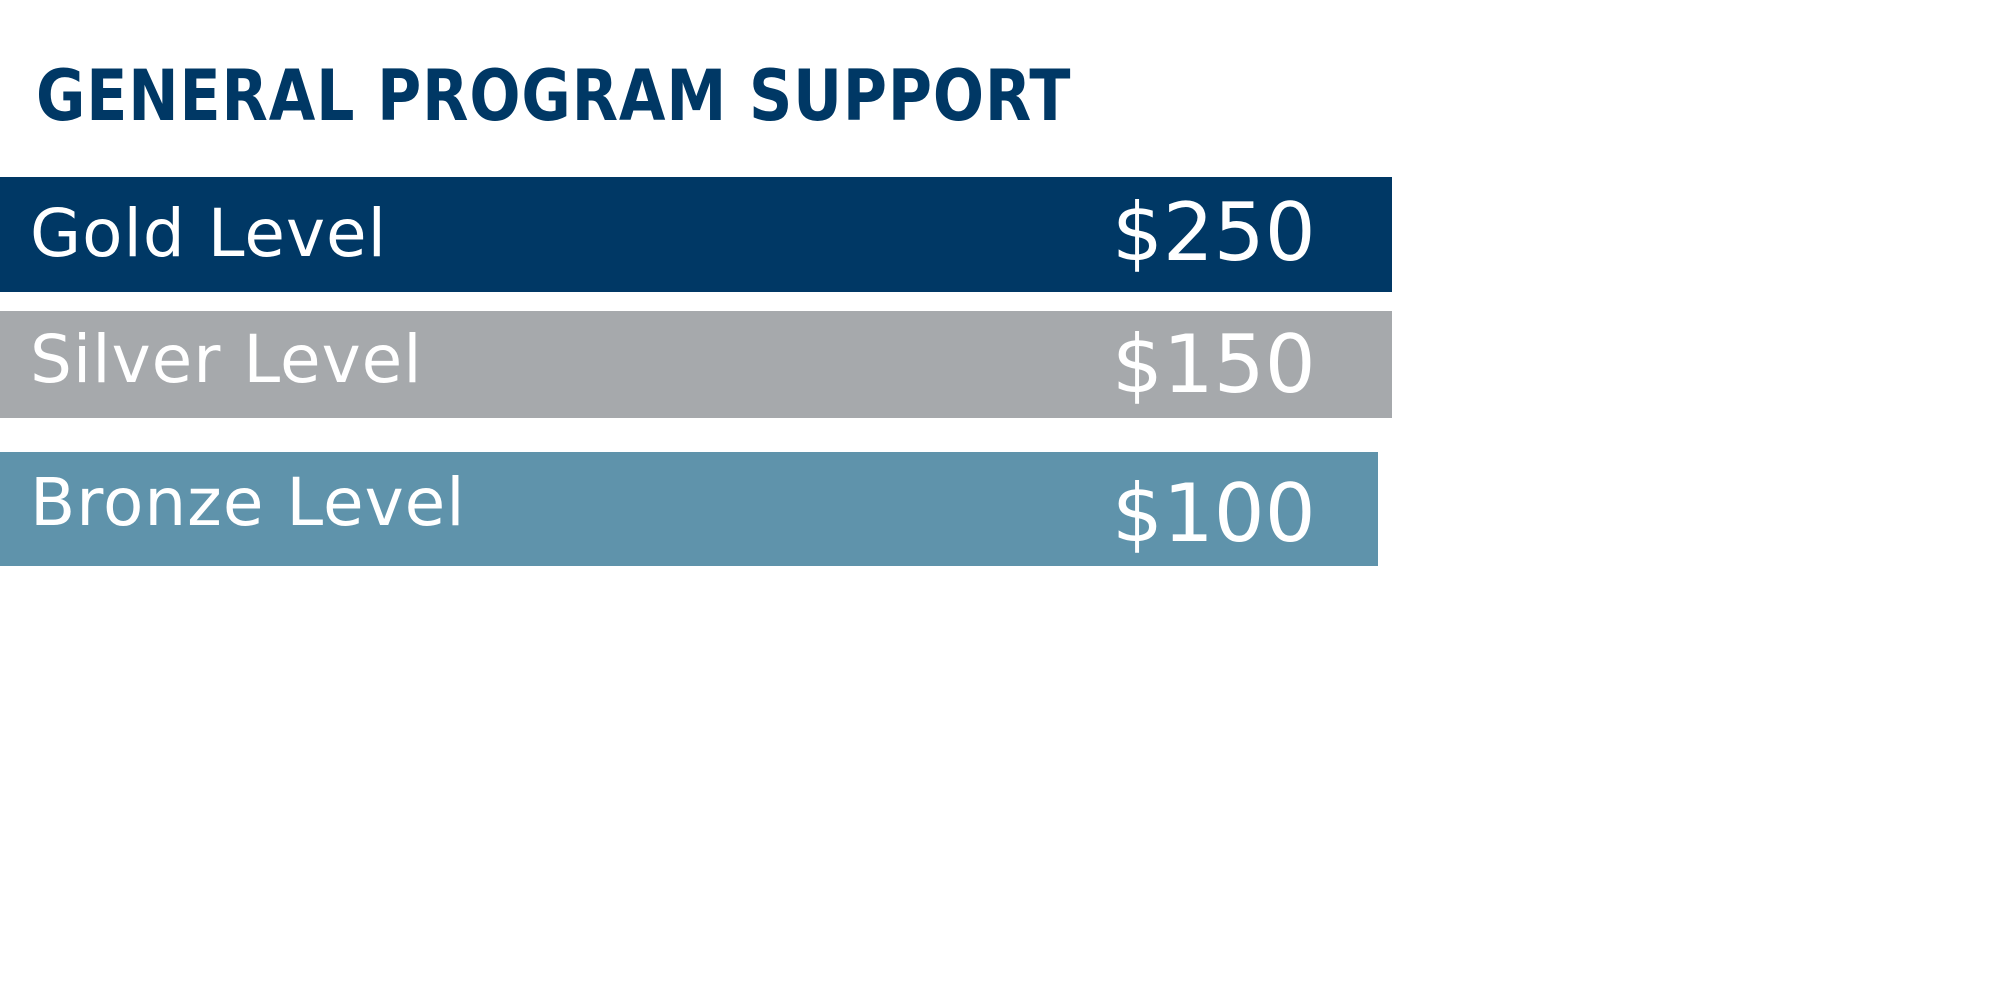 This screenshot has width=2000, height=1000. I want to click on gold-level-price: $250, so click(1214, 232).